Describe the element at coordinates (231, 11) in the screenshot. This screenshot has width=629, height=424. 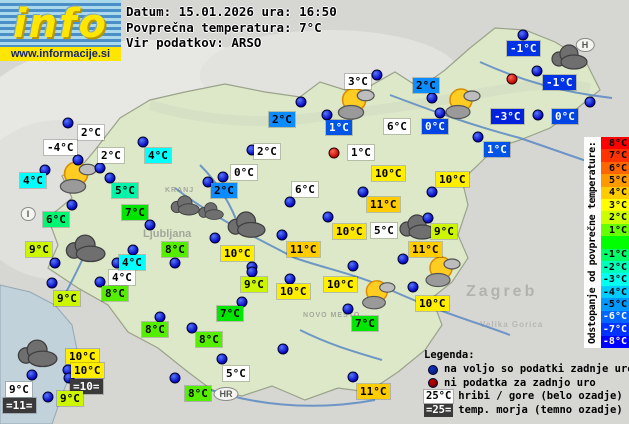
I see `header-date-line: Datum: 15.01.2026 ura: 16:50` at that location.